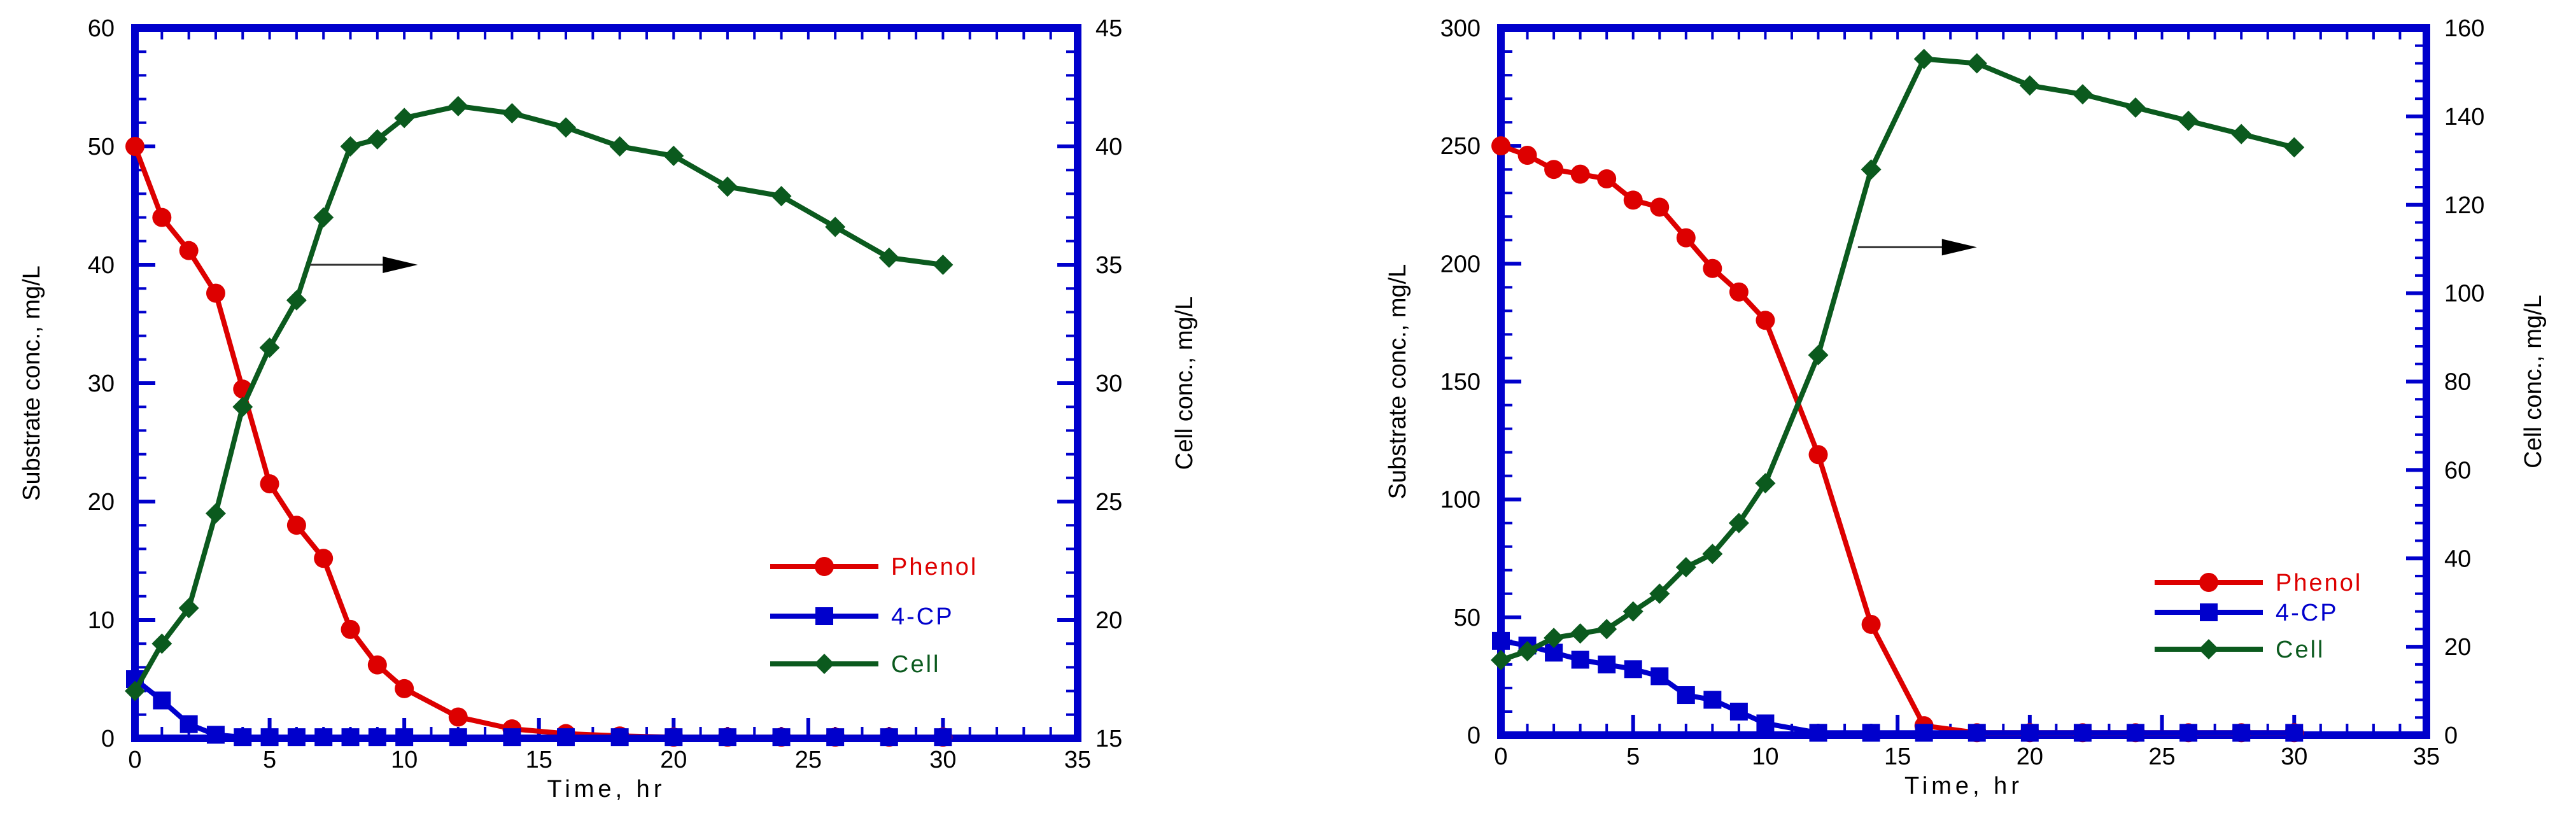 The height and width of the screenshot is (823, 2576). I want to click on y-right-tick-label: 30, so click(1109, 383).